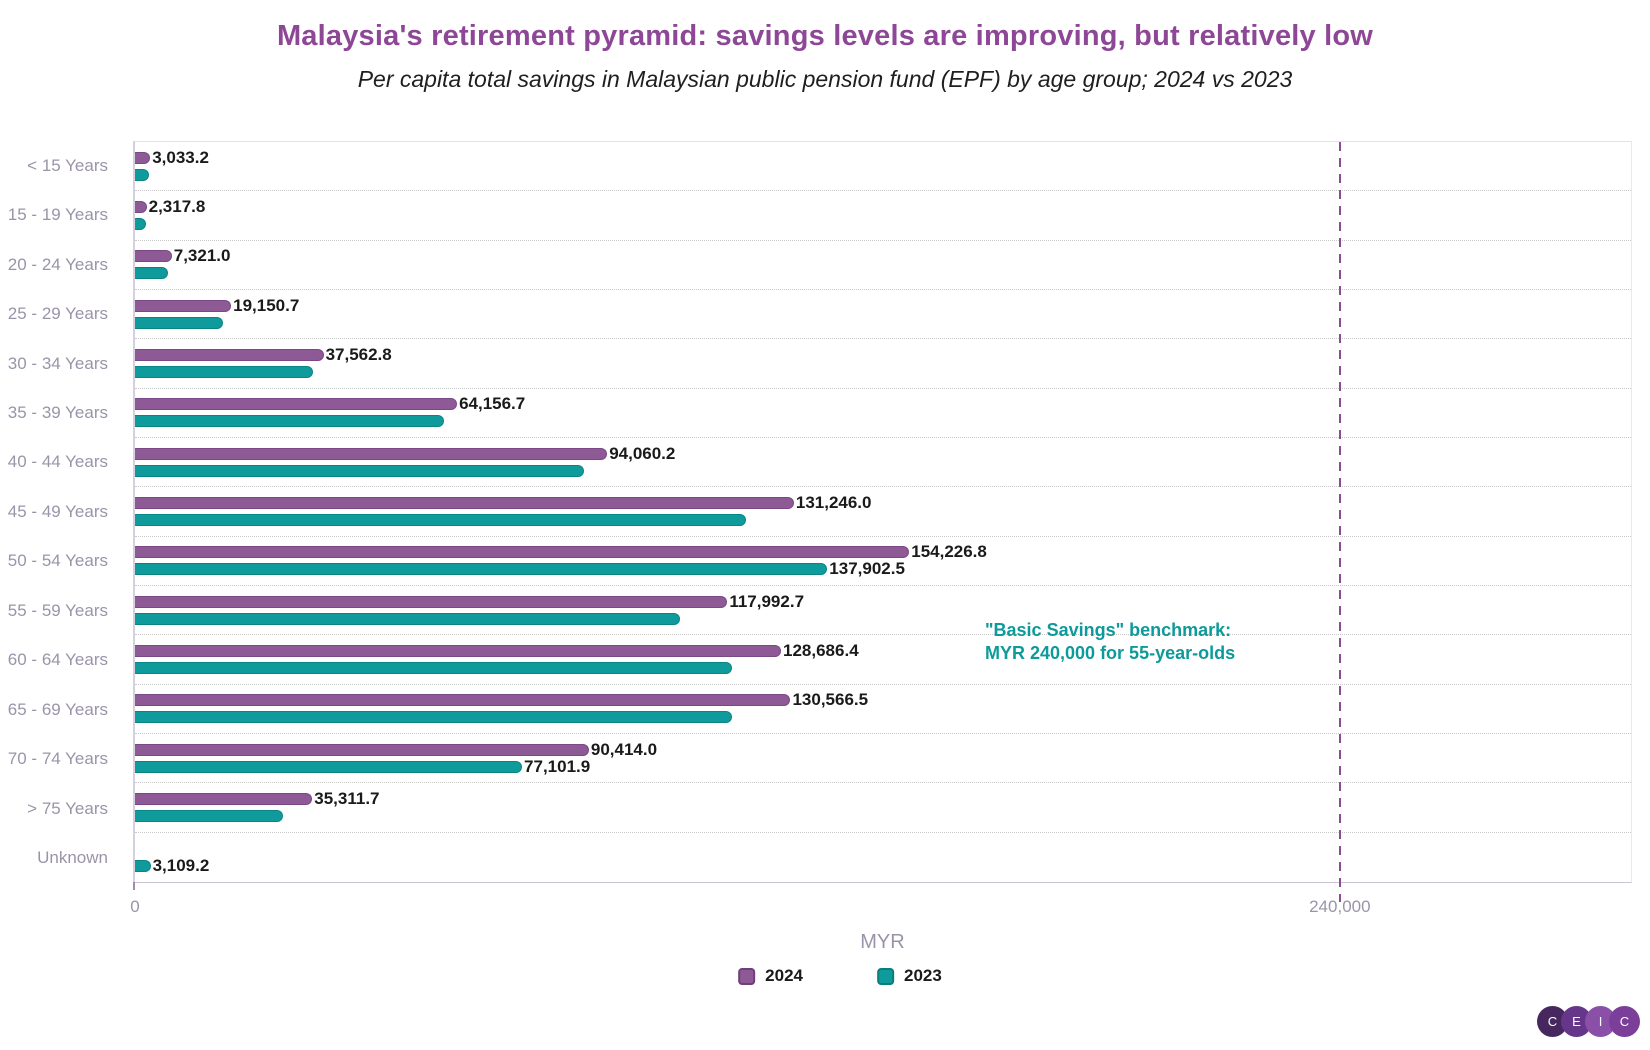 The image size is (1650, 1050). What do you see at coordinates (57, 759) in the screenshot?
I see `y-axis-label: 70 - 74 Years` at bounding box center [57, 759].